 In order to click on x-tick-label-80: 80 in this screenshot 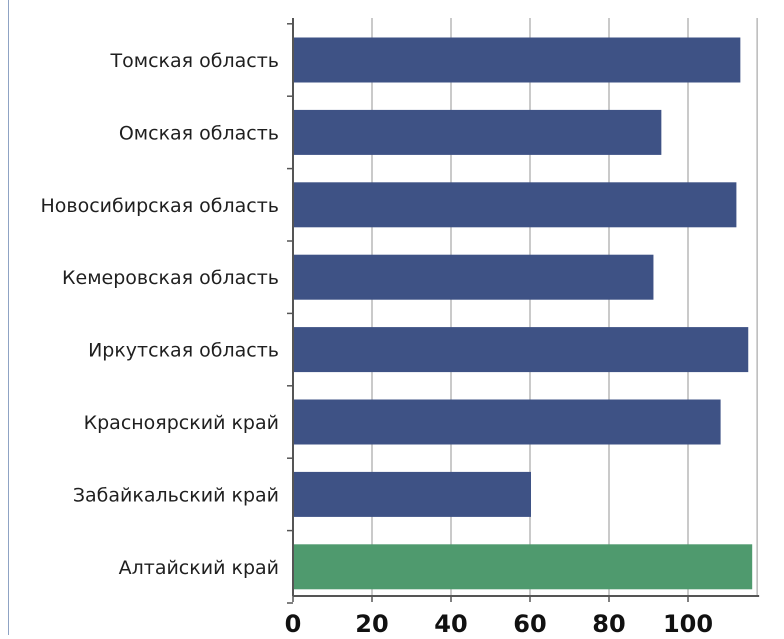, I will do `click(608, 622)`.